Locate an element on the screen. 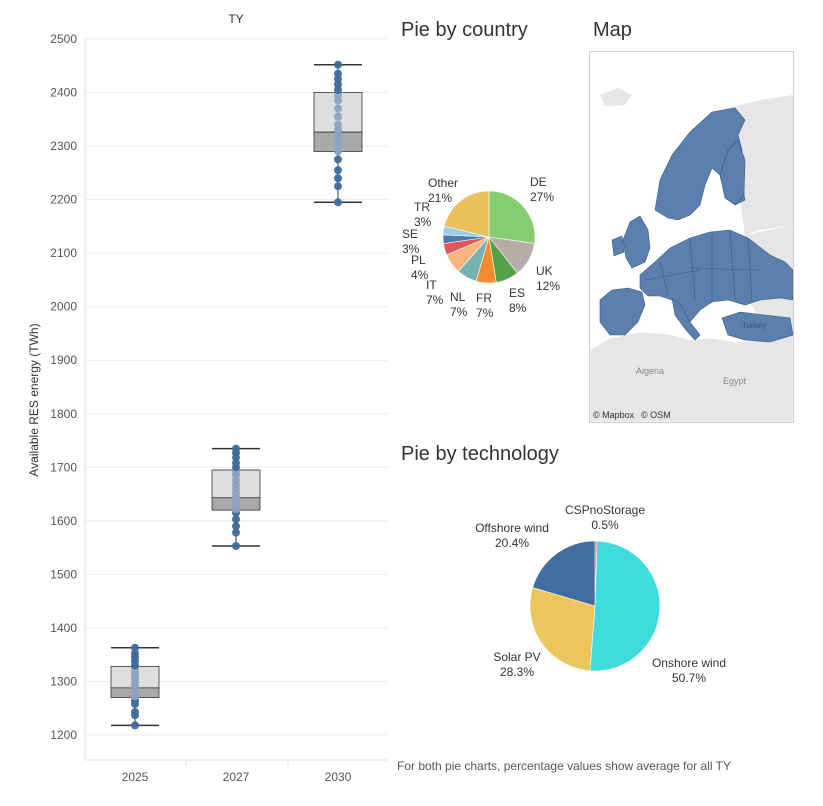 Image resolution: width=823 pixels, height=806 pixels. y-tick-label: 1500 is located at coordinates (63, 574).